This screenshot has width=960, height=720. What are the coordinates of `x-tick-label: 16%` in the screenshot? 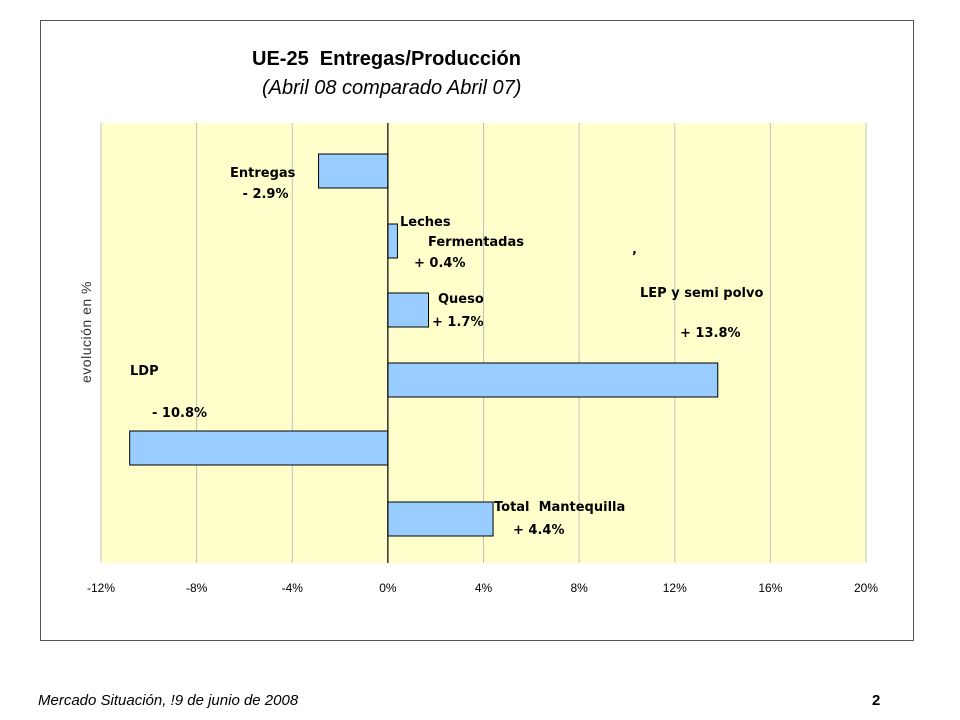 It's located at (770, 588).